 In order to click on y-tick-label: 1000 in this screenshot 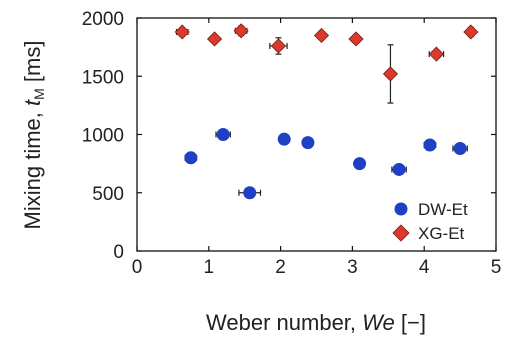, I will do `click(103, 136)`.